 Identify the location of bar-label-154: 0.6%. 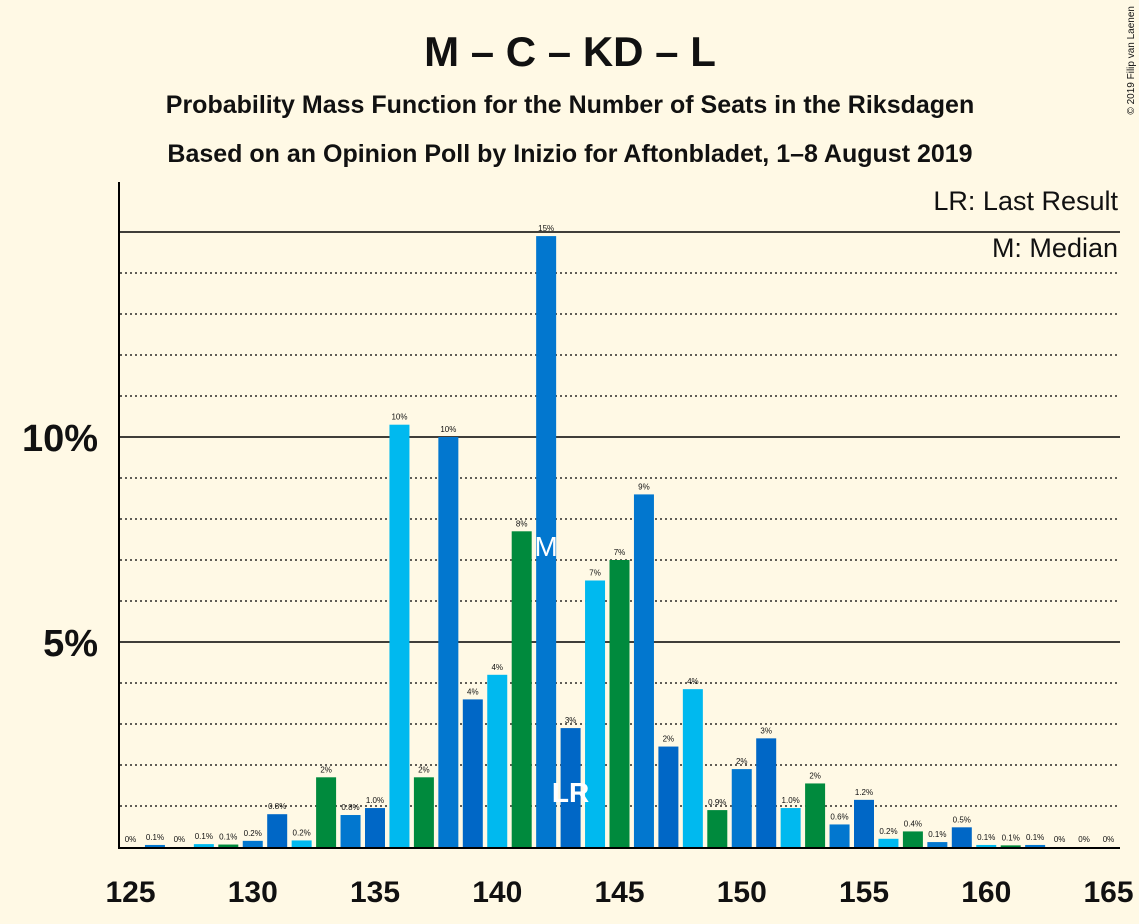
(839, 816).